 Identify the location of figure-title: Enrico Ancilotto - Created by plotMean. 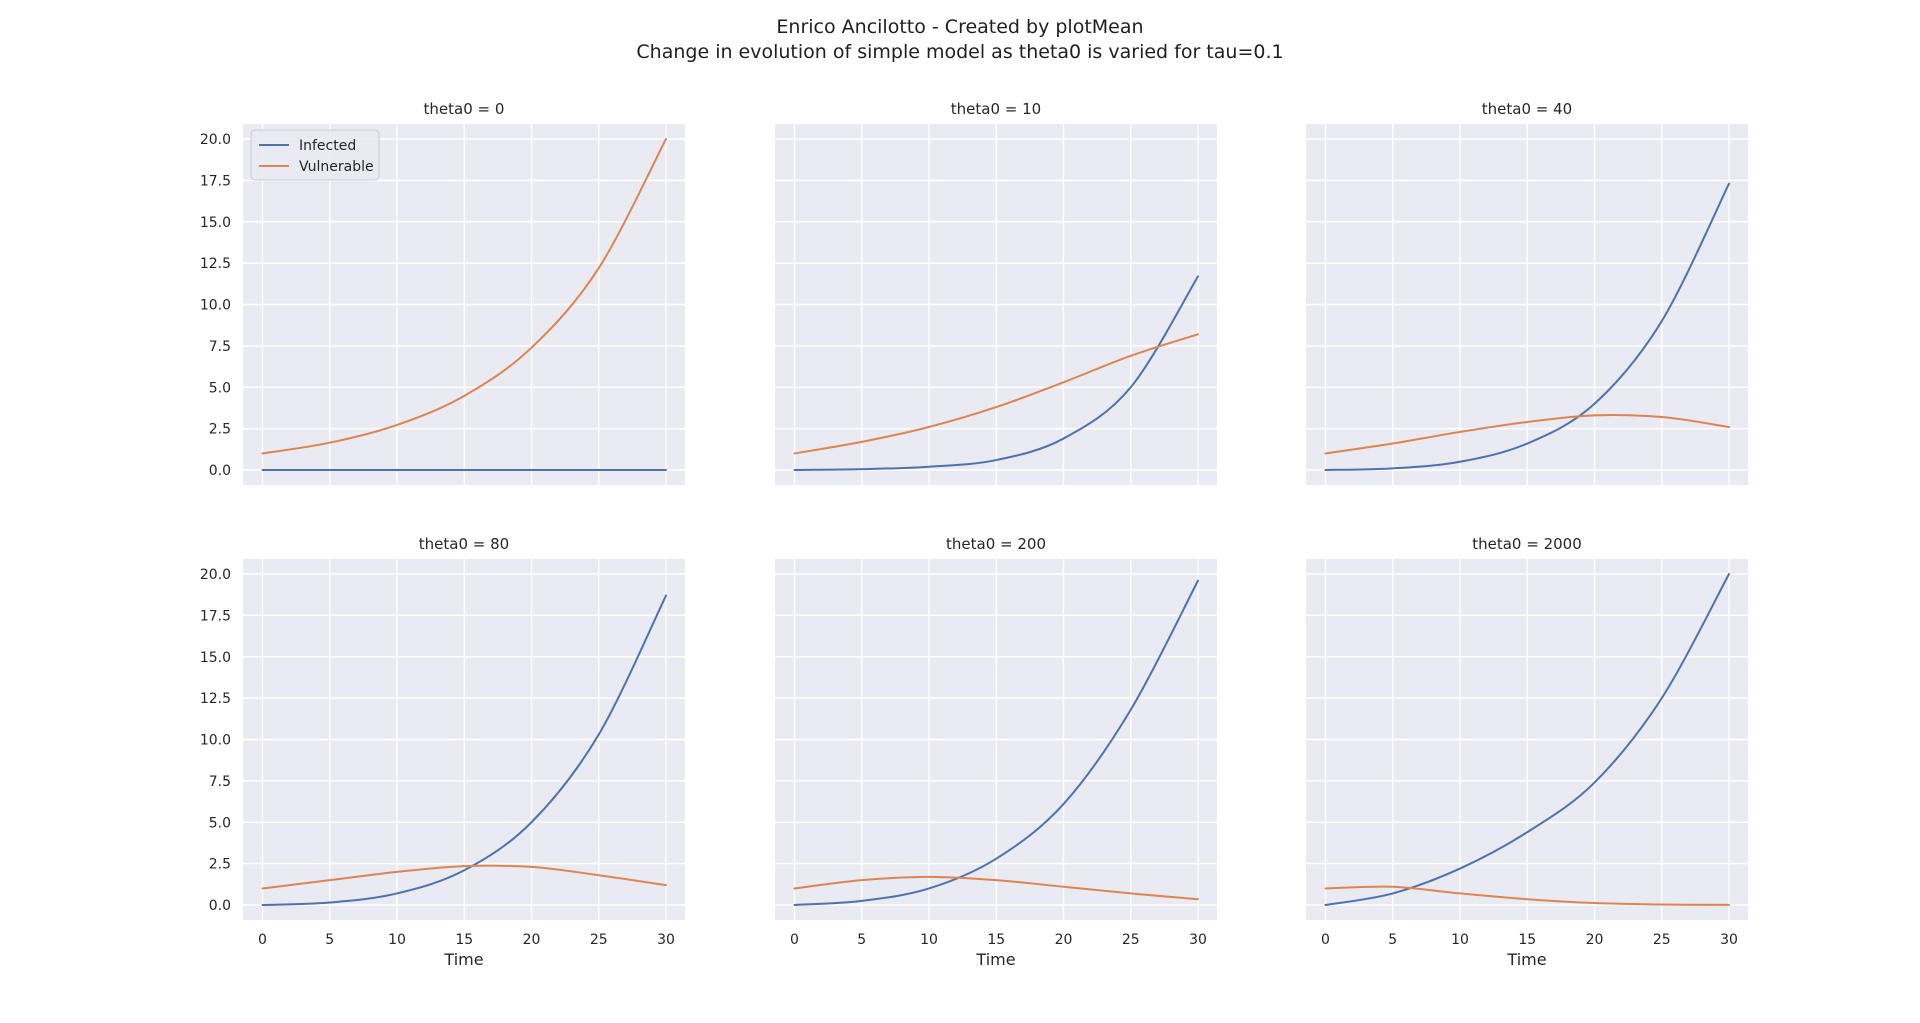
(960, 27).